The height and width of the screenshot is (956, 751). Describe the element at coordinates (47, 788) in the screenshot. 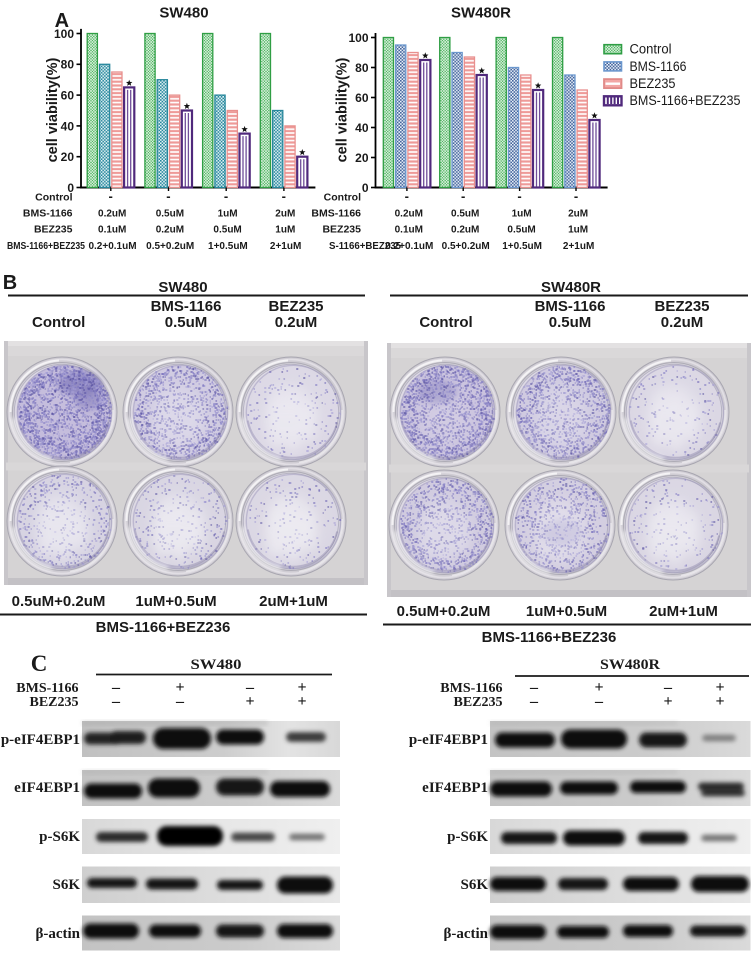

I see `svg-text: eIF4EBP1` at that location.